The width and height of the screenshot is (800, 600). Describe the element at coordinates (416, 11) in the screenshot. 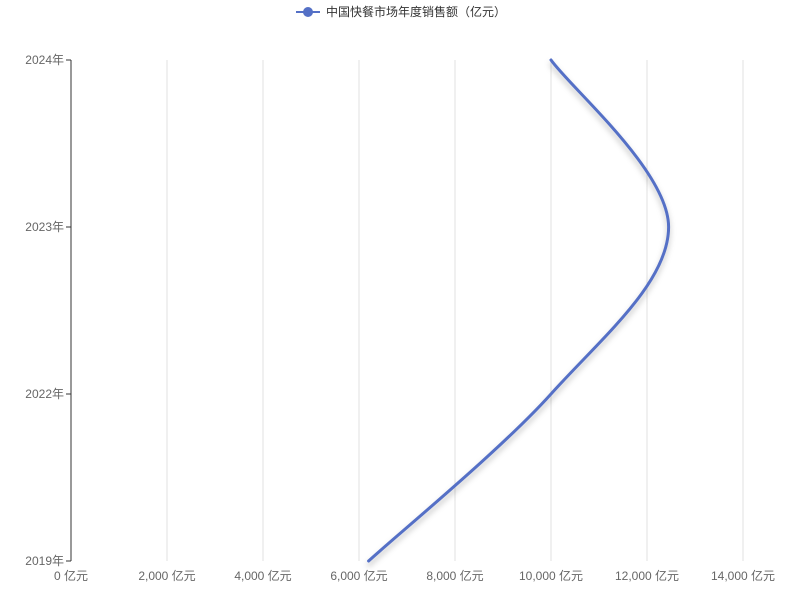

I see `legend-label: 中国快餐市场年度销售额（亿元）` at that location.